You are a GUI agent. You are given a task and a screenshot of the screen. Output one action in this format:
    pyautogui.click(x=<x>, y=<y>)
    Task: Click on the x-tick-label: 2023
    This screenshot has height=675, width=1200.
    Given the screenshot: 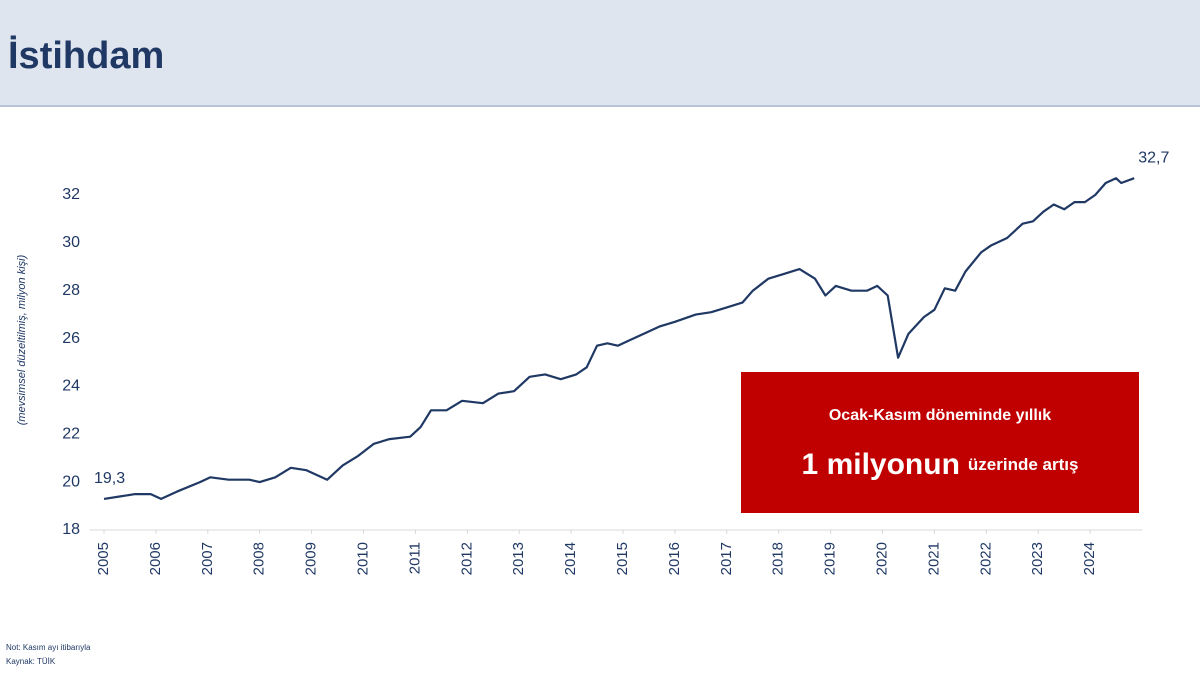 What is the action you would take?
    pyautogui.click(x=1037, y=558)
    